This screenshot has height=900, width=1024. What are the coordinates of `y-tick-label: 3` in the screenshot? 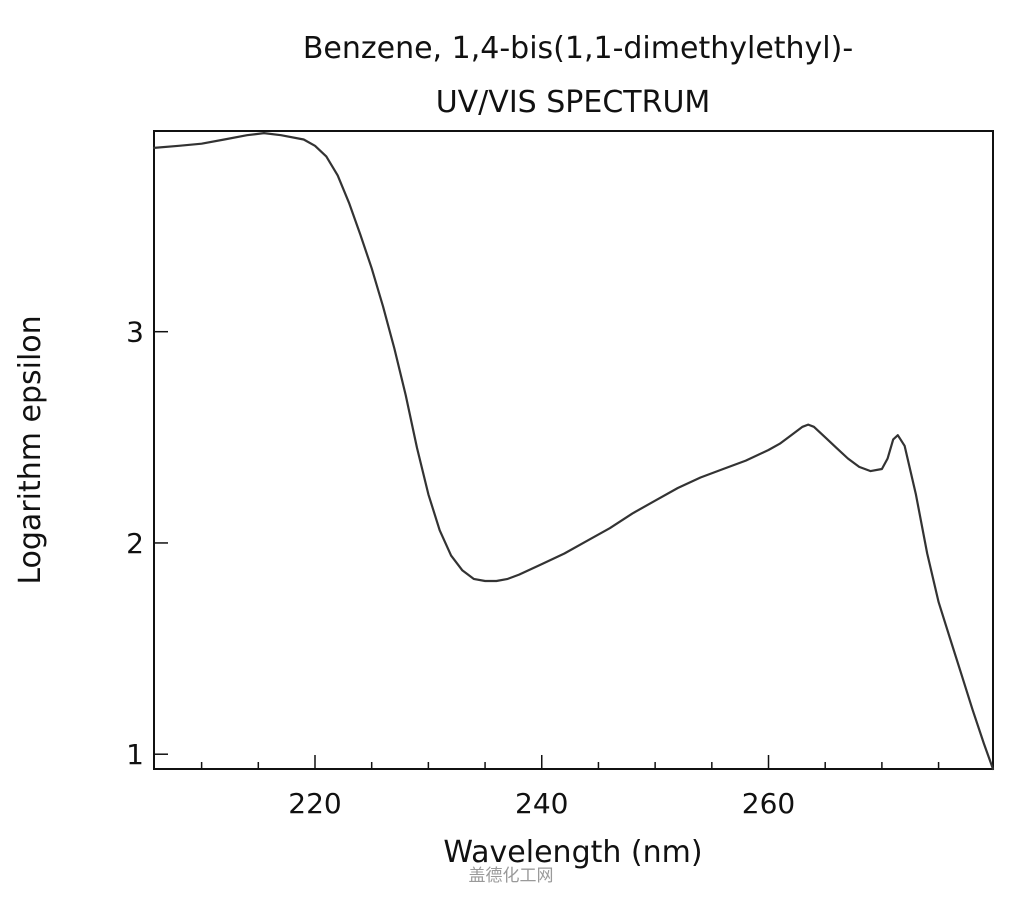 It's located at (135, 332).